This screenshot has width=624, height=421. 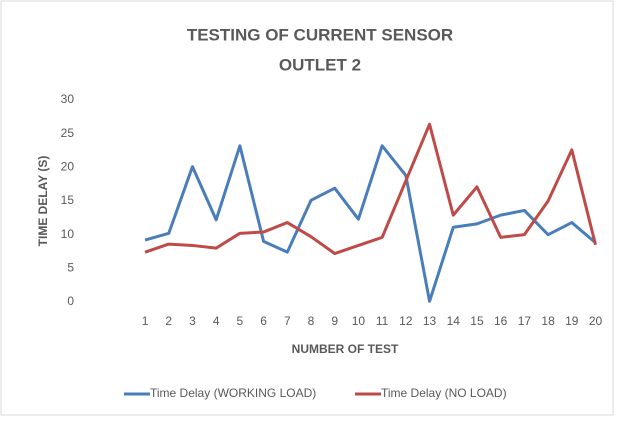 I want to click on x-tick-label: 6, so click(x=263, y=321).